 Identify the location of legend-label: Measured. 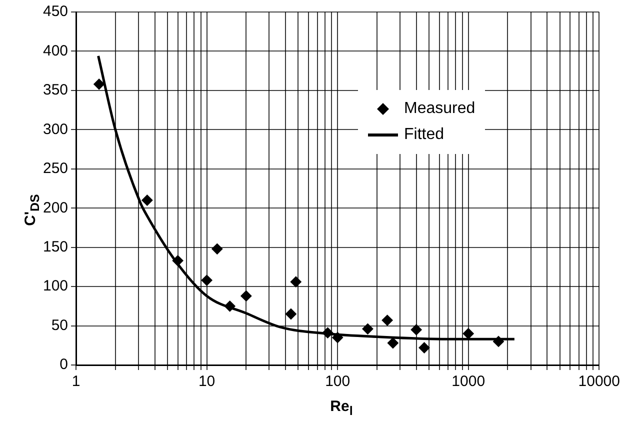
(440, 109).